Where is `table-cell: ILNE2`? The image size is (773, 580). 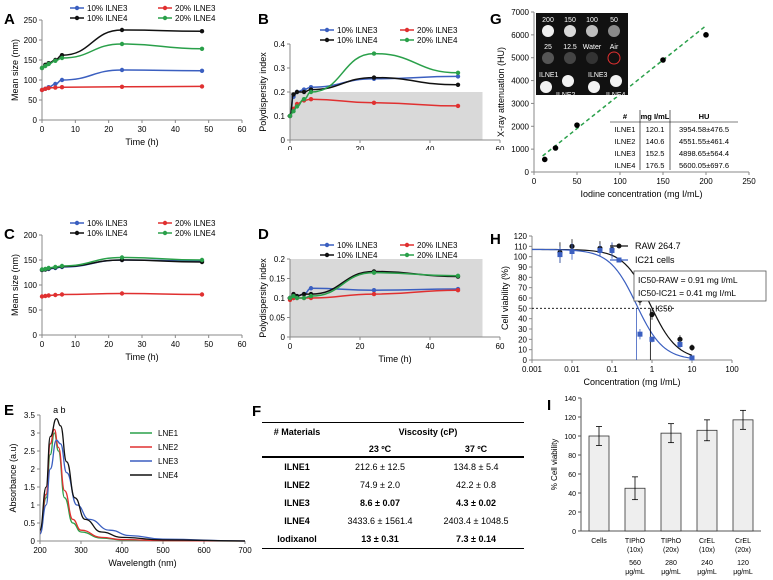 table-cell: ILNE2 is located at coordinates (625, 141).